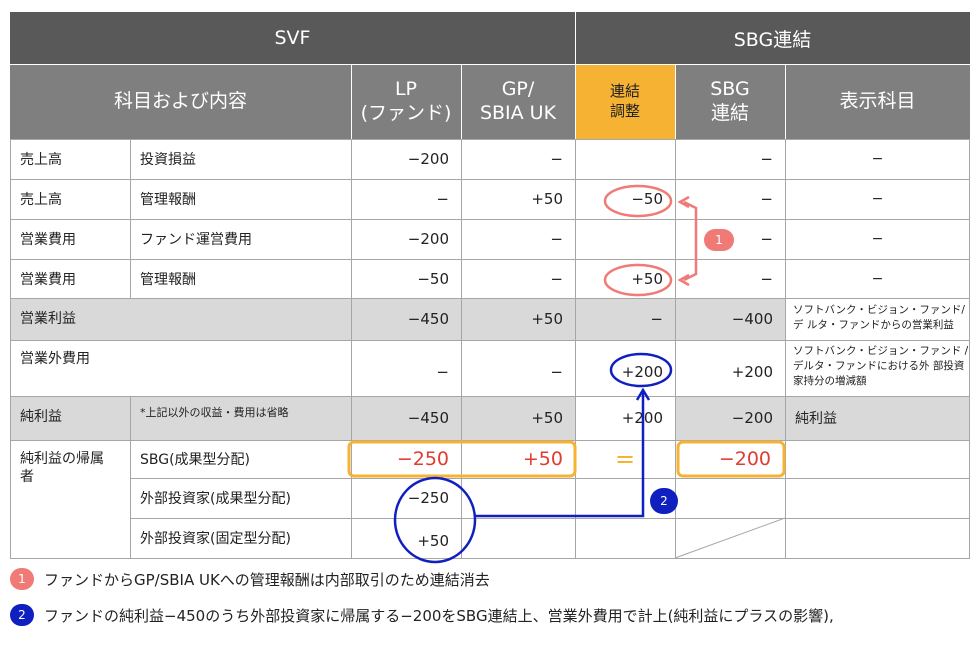 The width and height of the screenshot is (980, 654). I want to click on header-sbg-consolidated: SBG連結, so click(772, 38).